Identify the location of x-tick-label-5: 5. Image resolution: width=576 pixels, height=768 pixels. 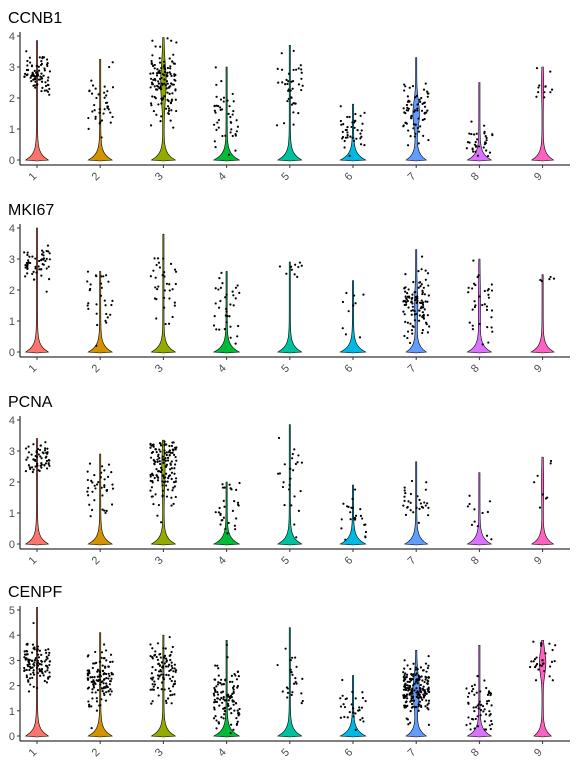
(285, 368).